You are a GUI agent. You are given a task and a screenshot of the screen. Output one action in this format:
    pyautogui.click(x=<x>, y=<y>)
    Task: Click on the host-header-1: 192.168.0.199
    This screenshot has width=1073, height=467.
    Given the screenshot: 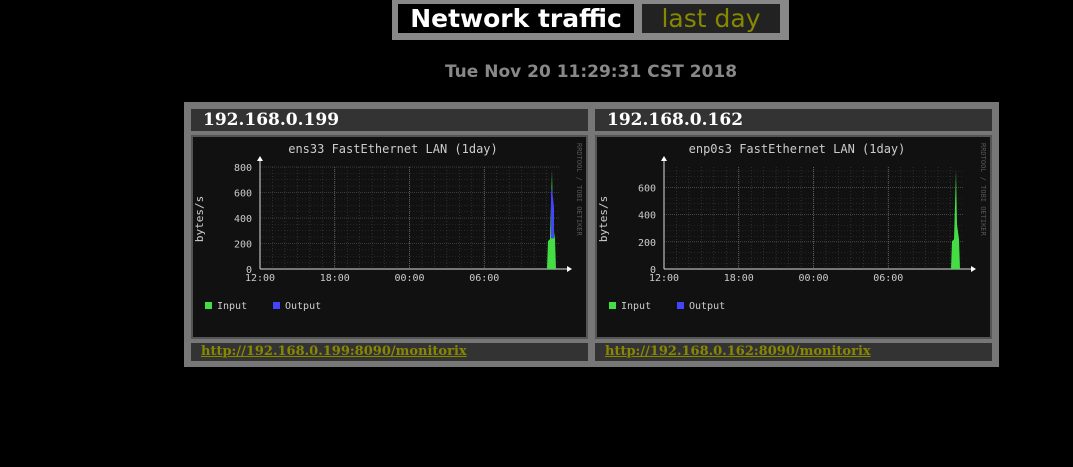 What is the action you would take?
    pyautogui.click(x=389, y=120)
    